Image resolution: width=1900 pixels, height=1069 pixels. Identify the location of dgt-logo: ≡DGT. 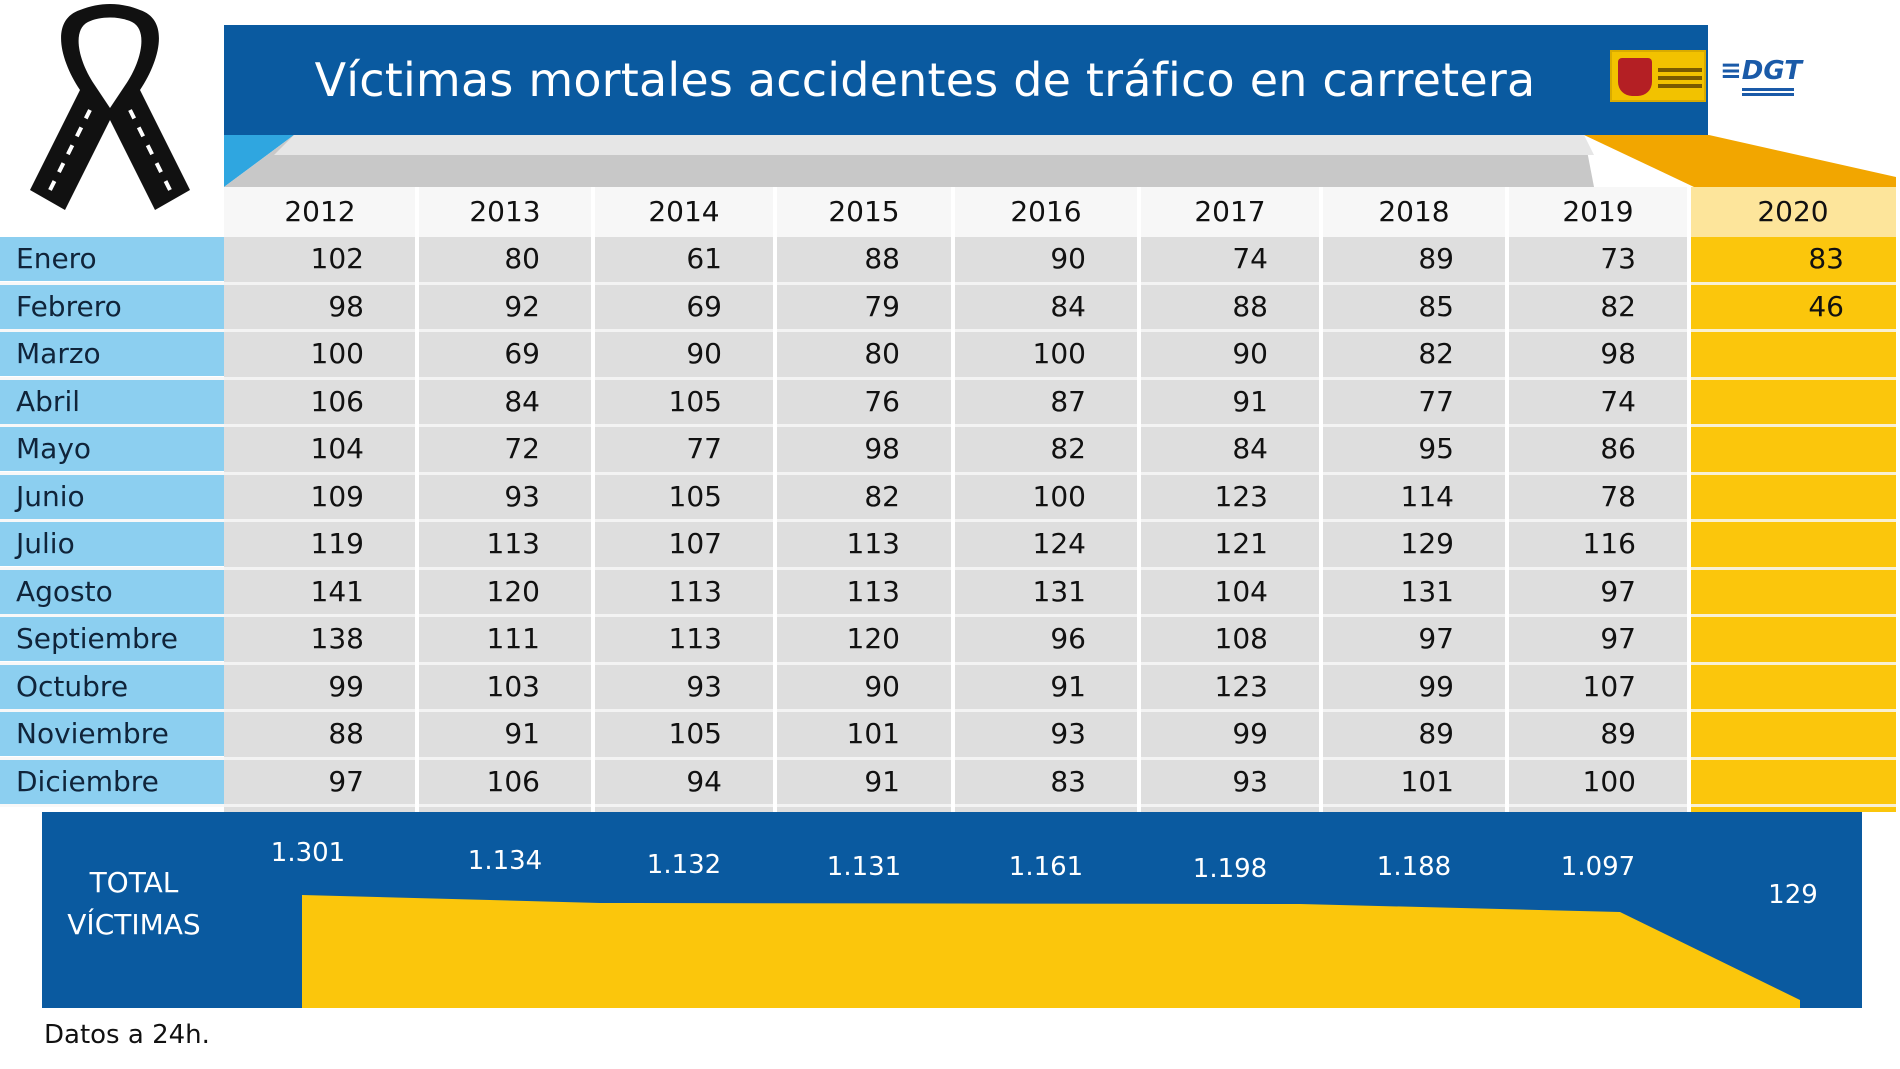
(1761, 76).